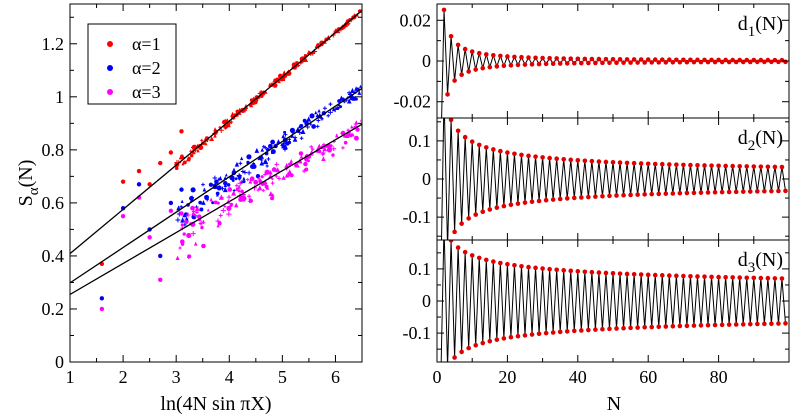 The width and height of the screenshot is (790, 416). Describe the element at coordinates (110, 44) in the screenshot. I see `legend-marker-alpha1` at that location.